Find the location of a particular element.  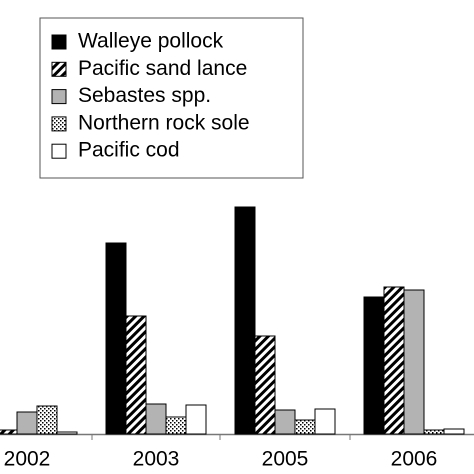

legend-label: Pacific cod is located at coordinates (129, 150).